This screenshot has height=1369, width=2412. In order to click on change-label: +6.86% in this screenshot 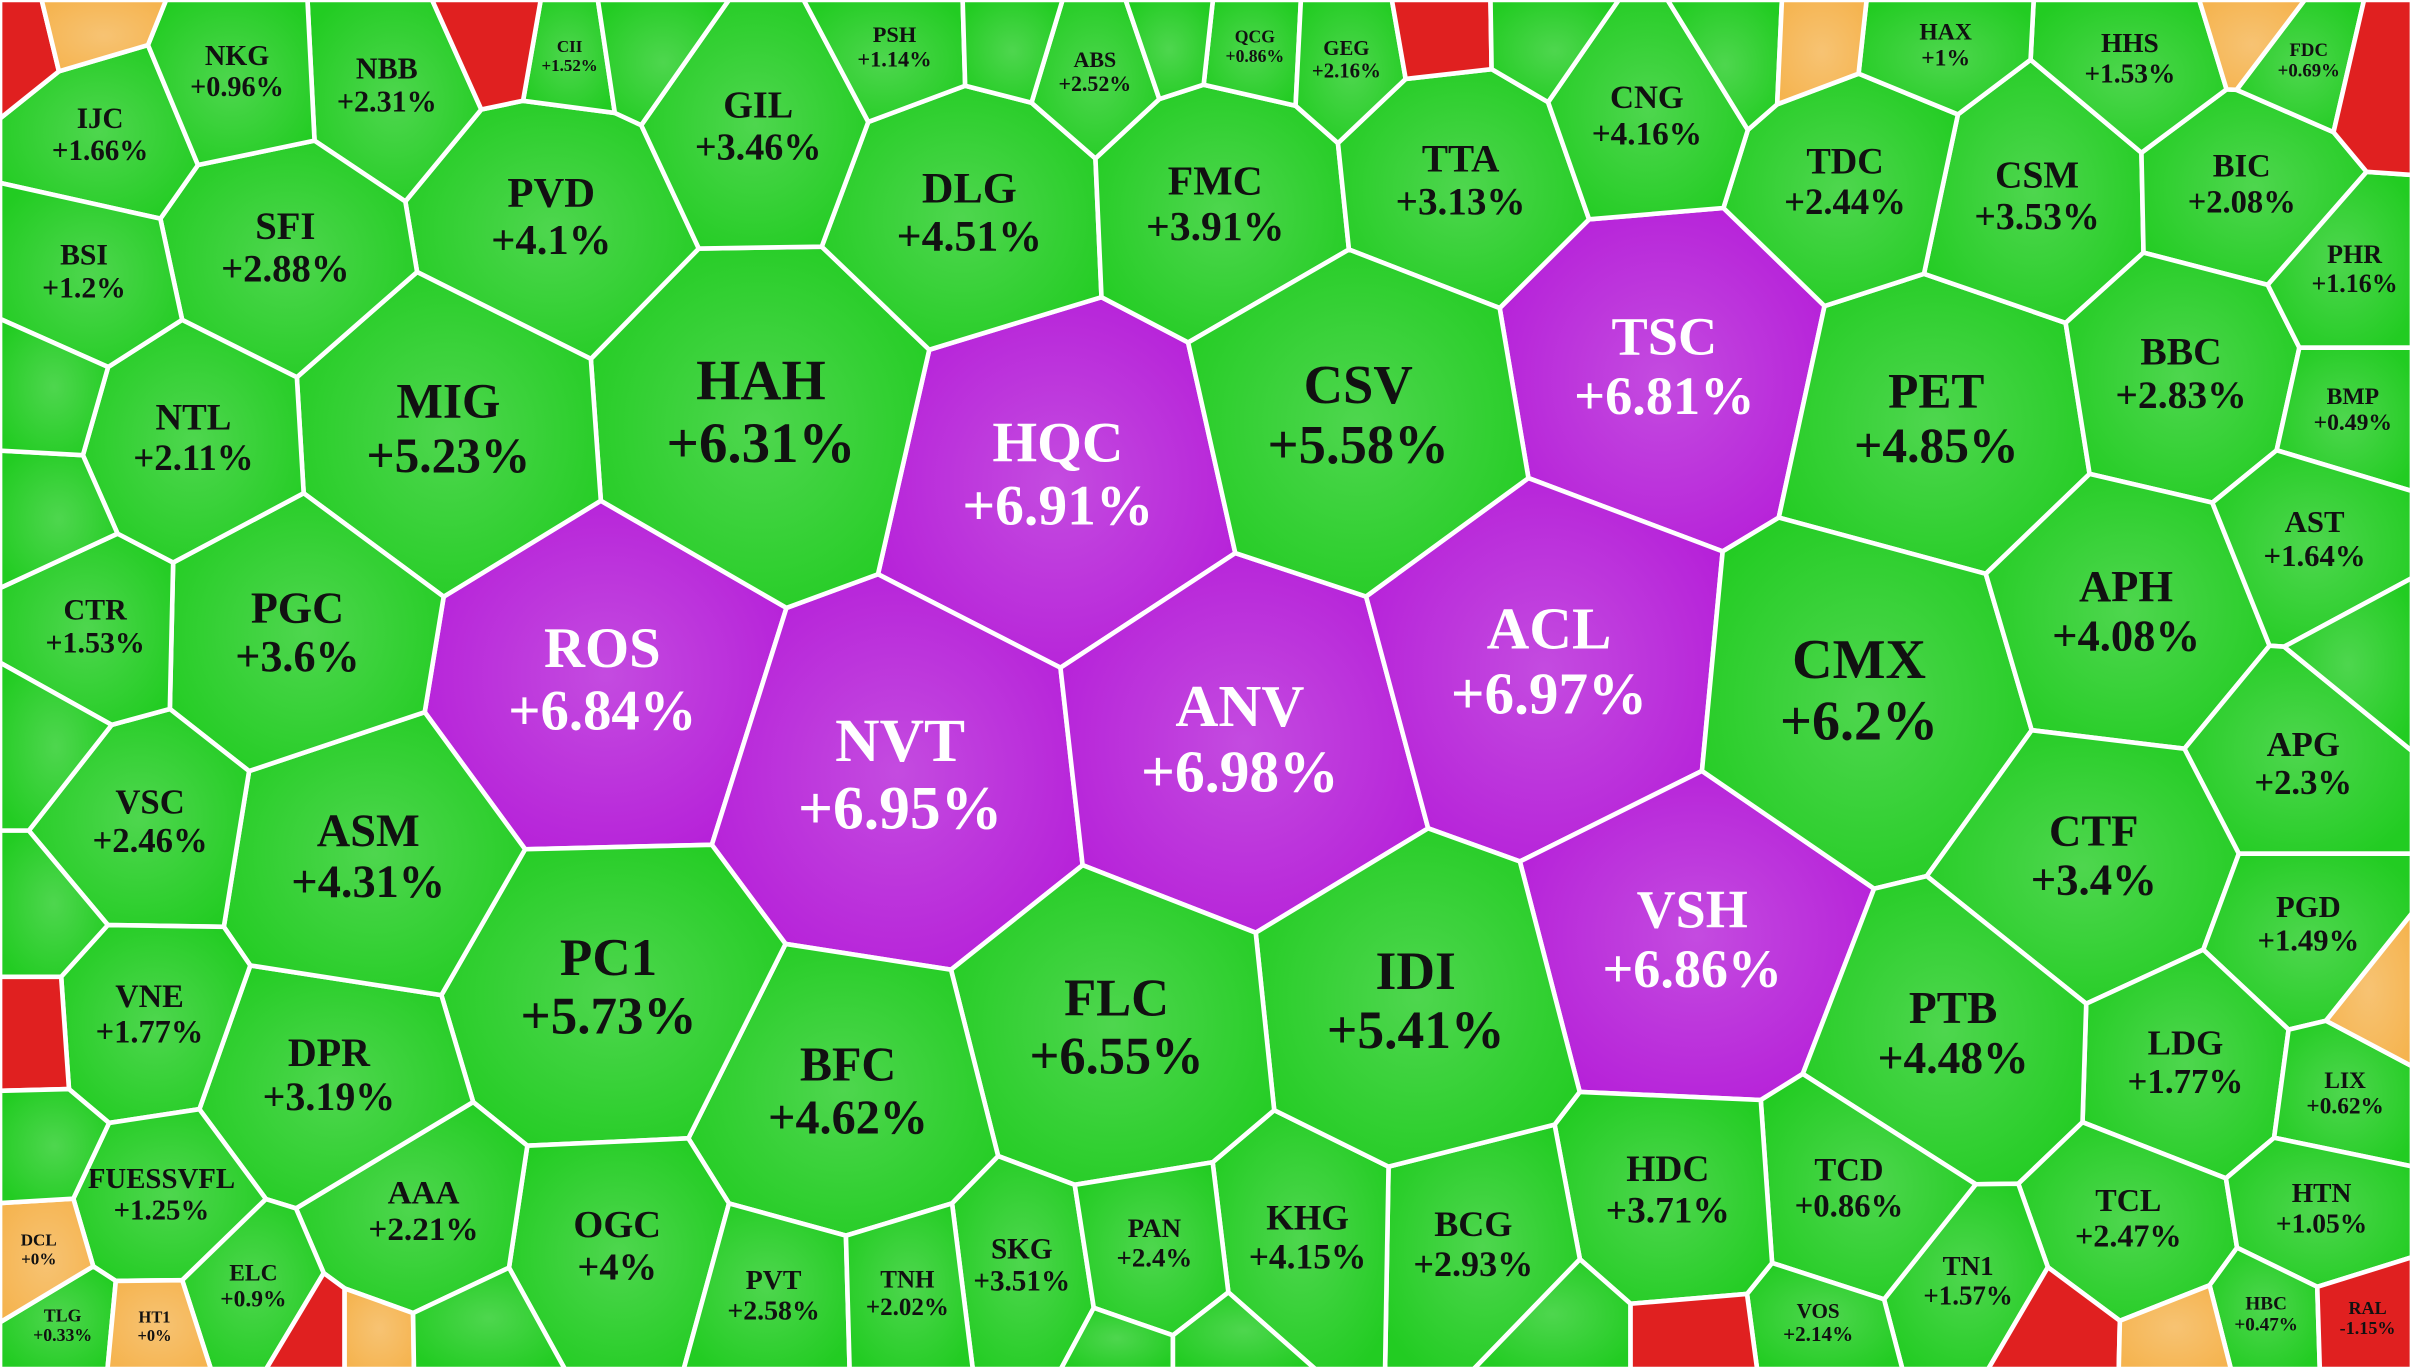, I will do `click(1692, 969)`.